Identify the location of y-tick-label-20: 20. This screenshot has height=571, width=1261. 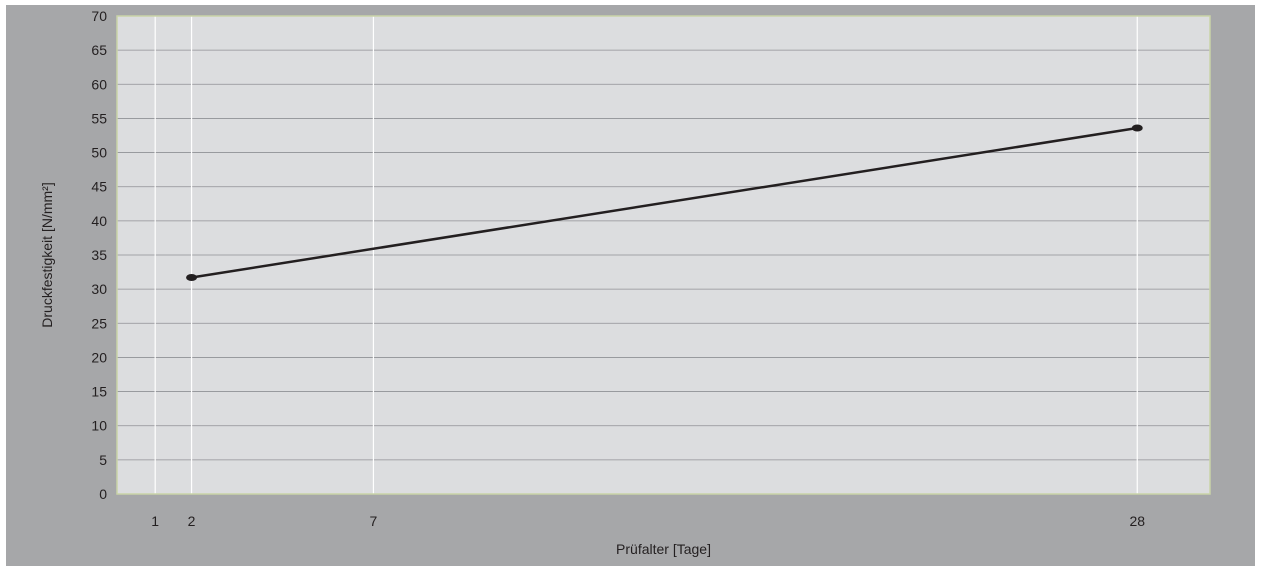
(99, 357).